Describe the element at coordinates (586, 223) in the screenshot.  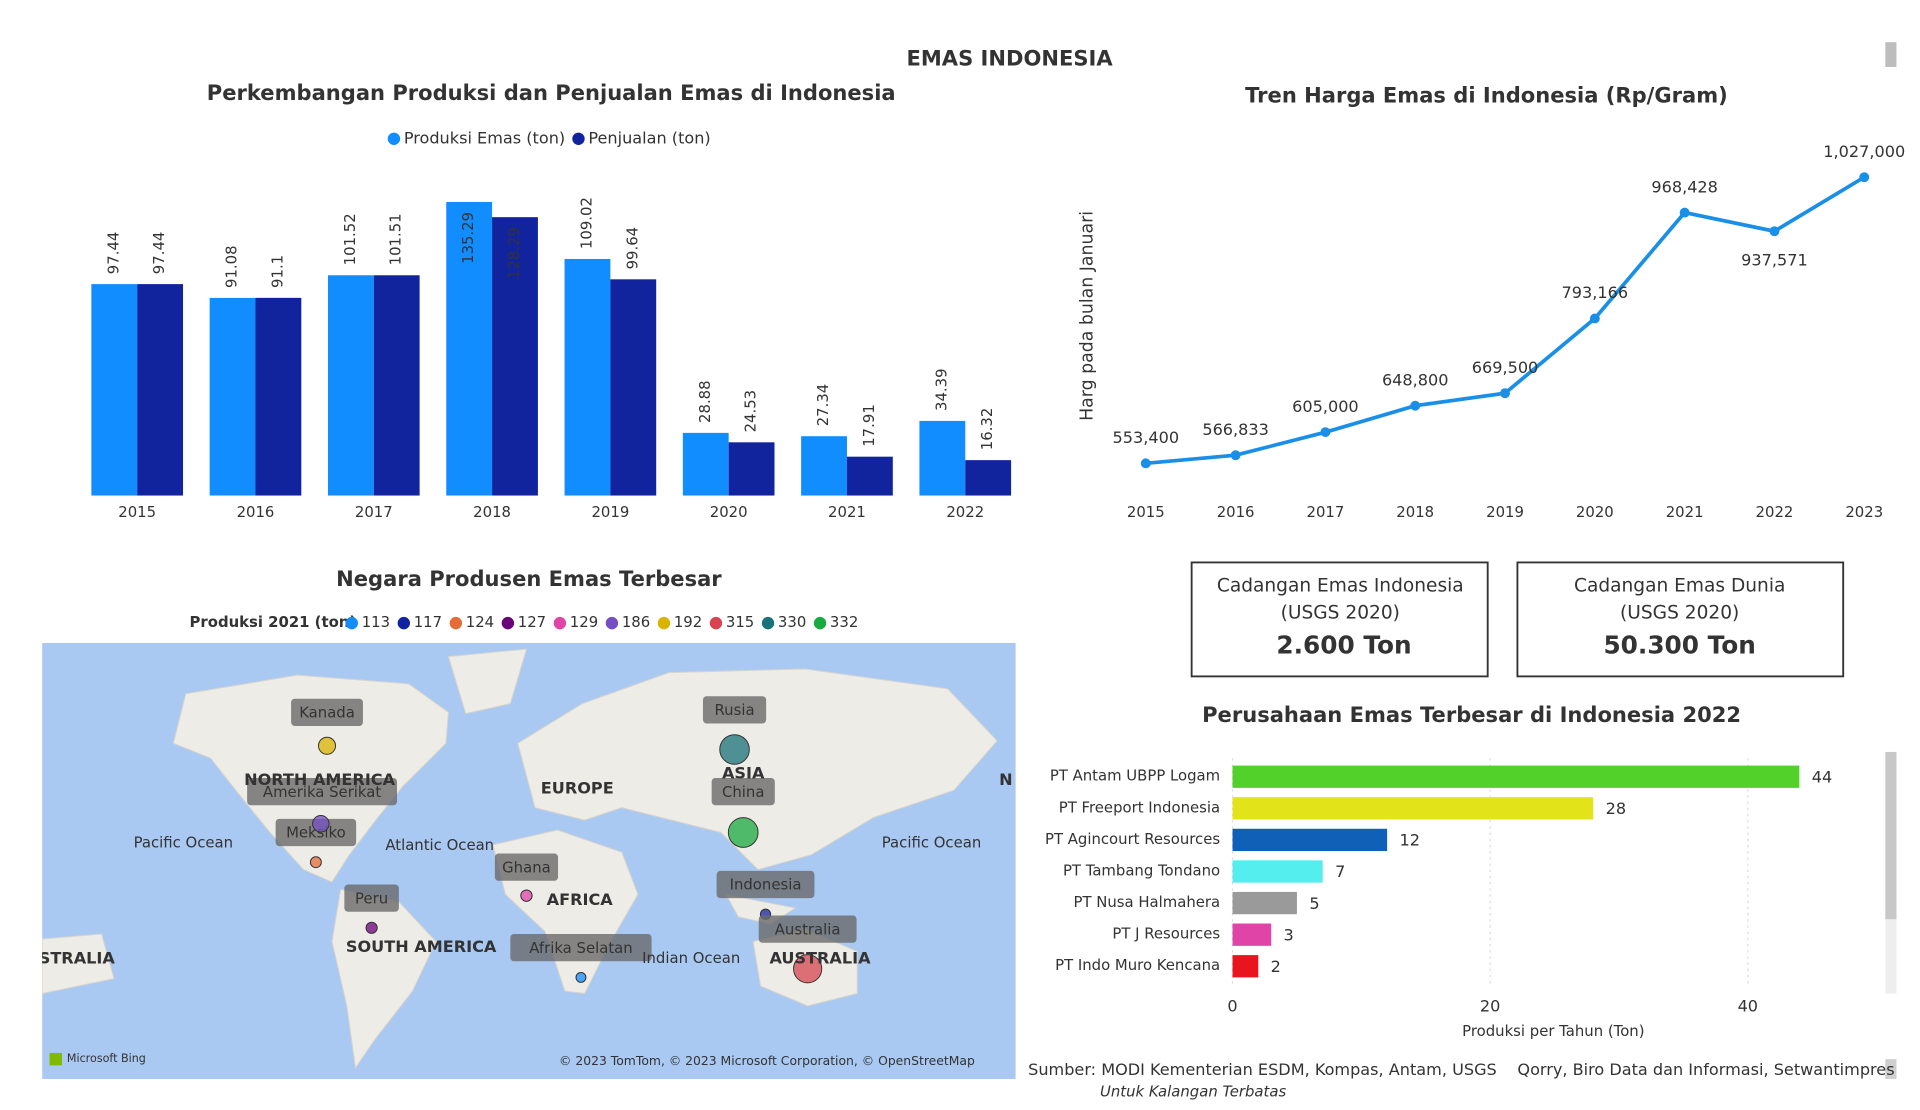
I see `value-label: 109.02` at that location.